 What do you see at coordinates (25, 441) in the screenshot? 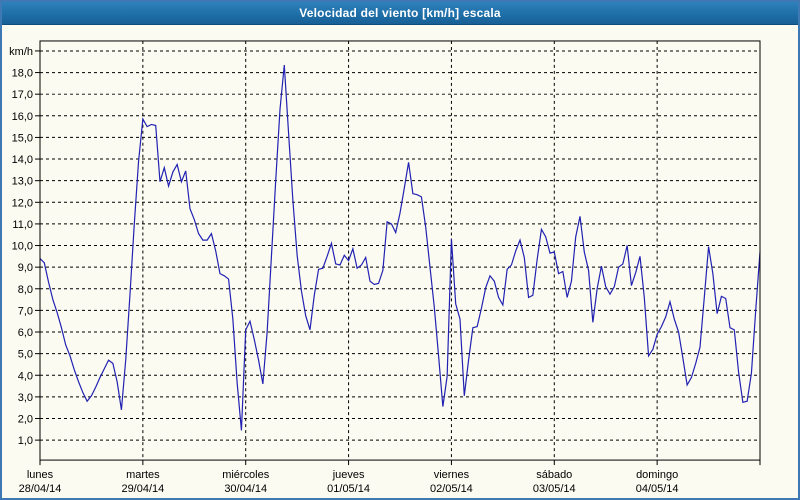
I see `y-tick-label: 1,0` at bounding box center [25, 441].